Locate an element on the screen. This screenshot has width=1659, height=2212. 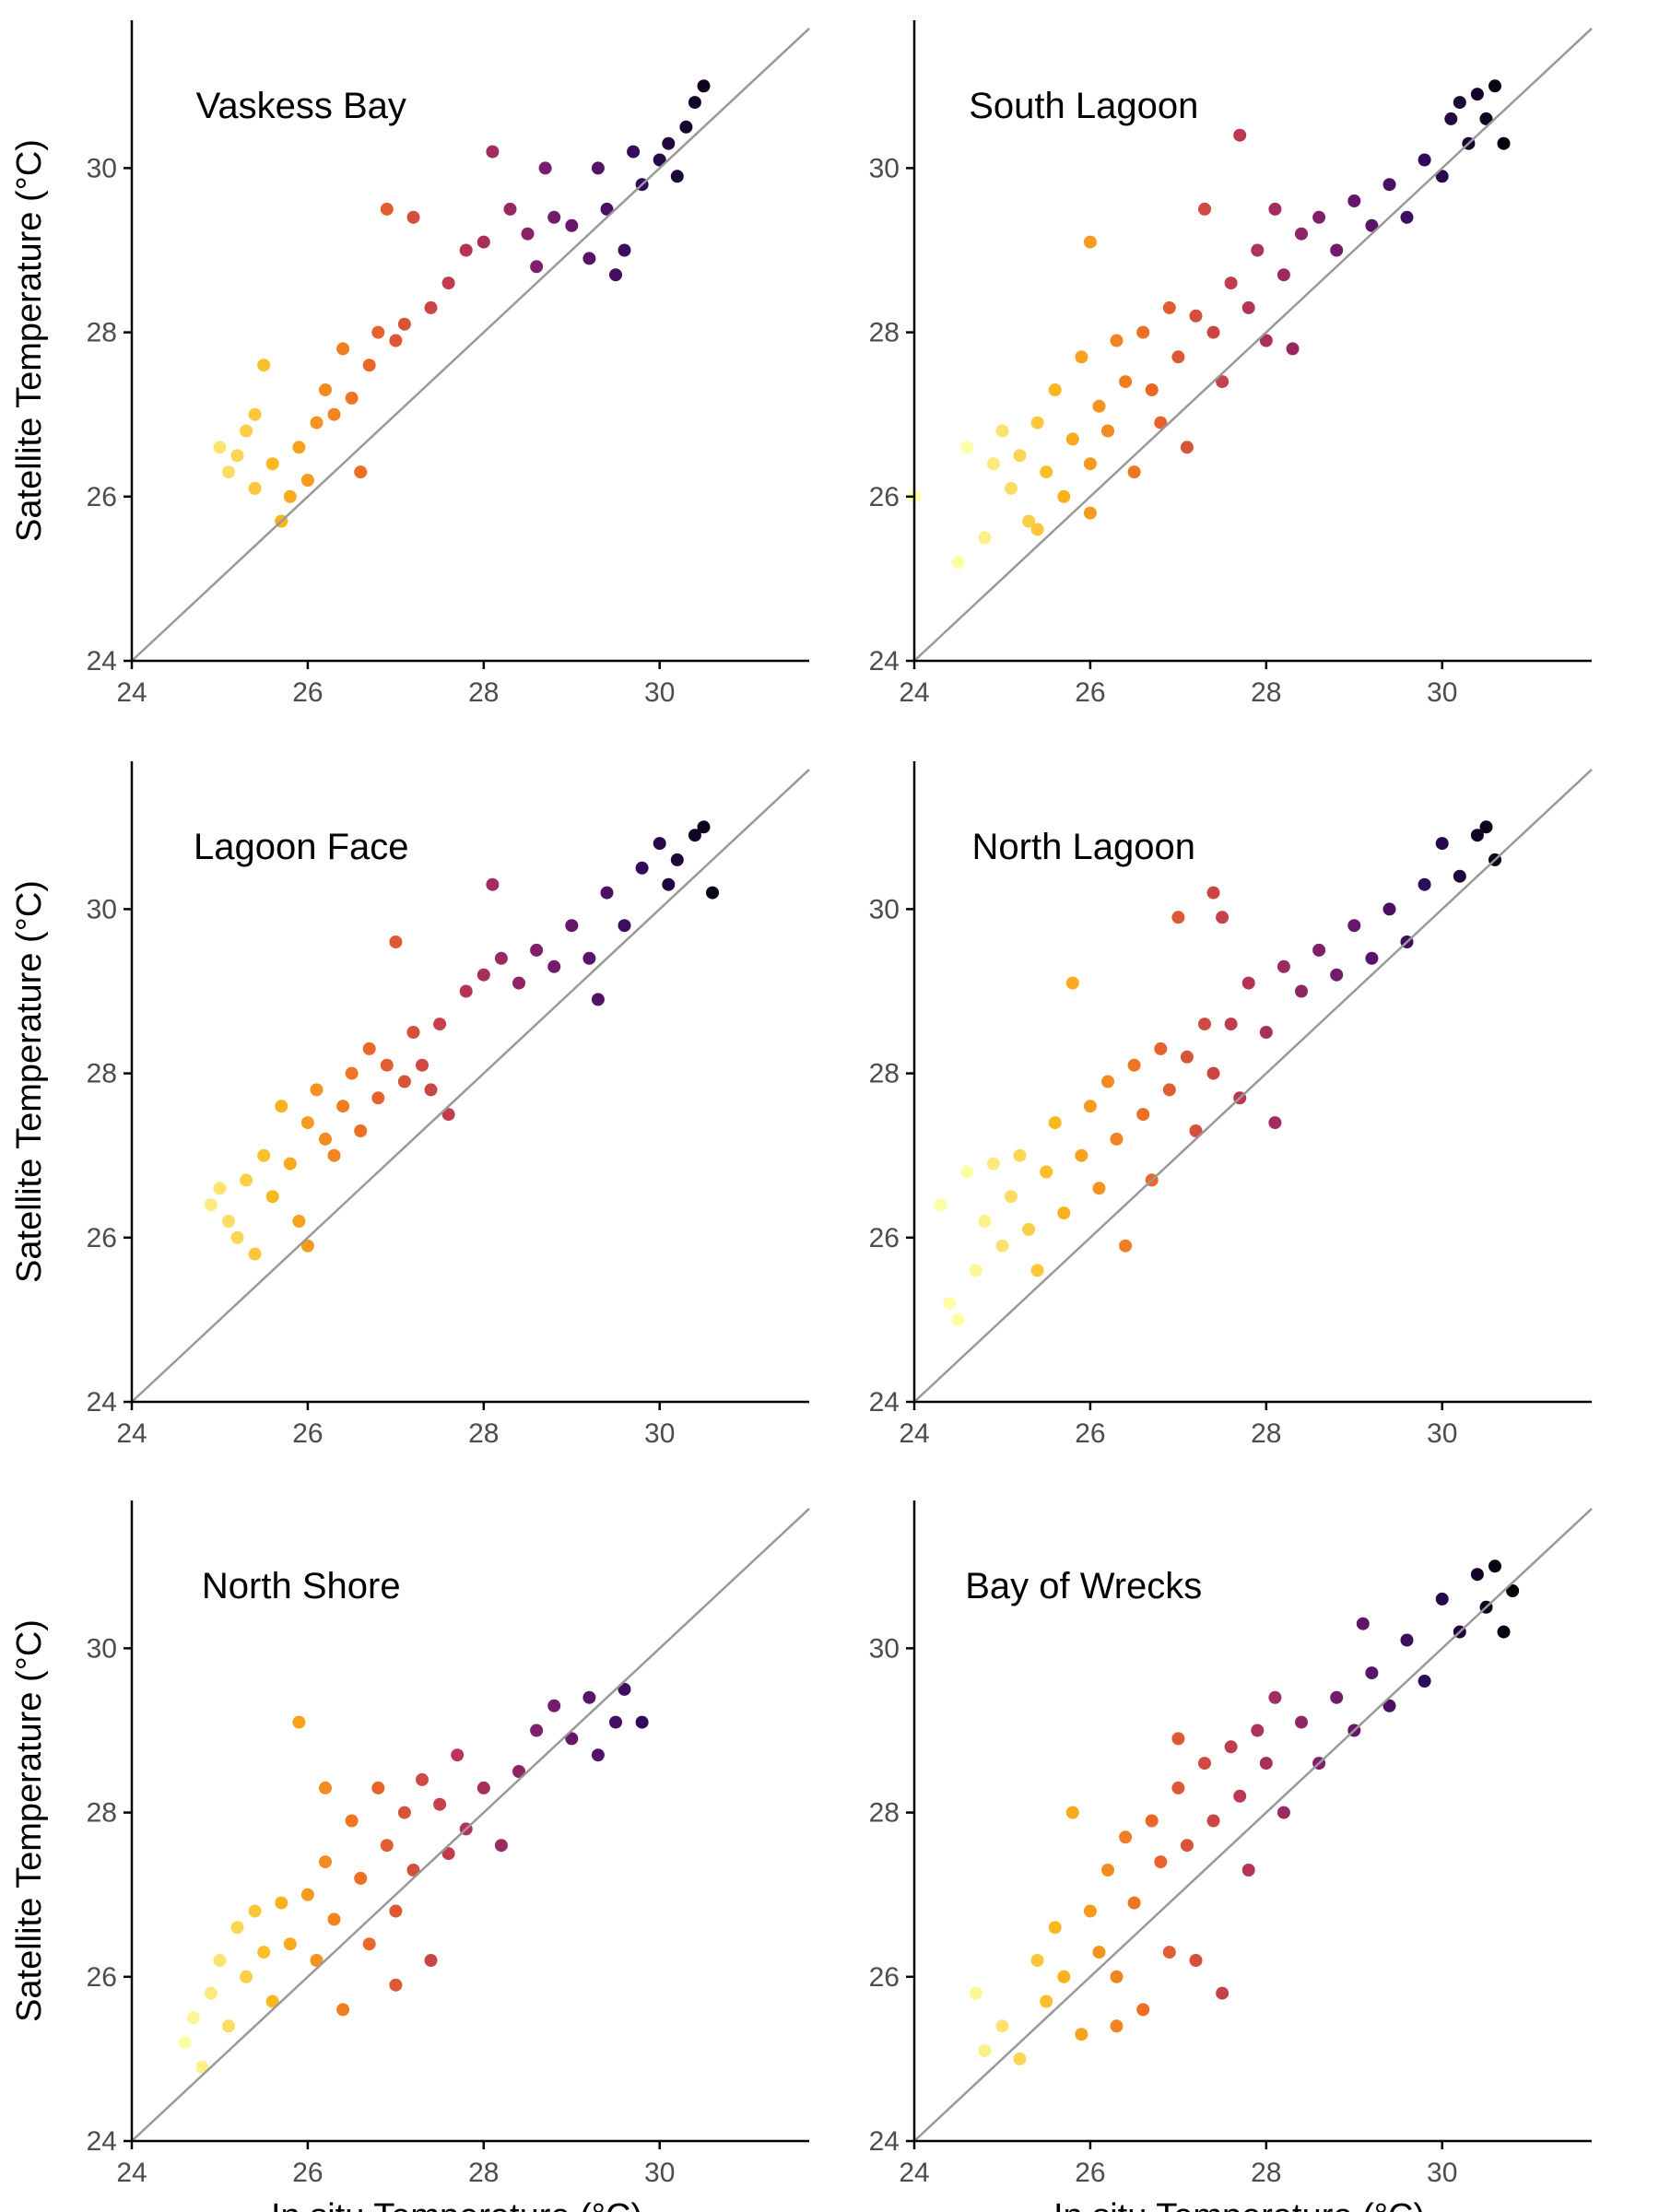
x-tick-label: 30 is located at coordinates (659, 2173).